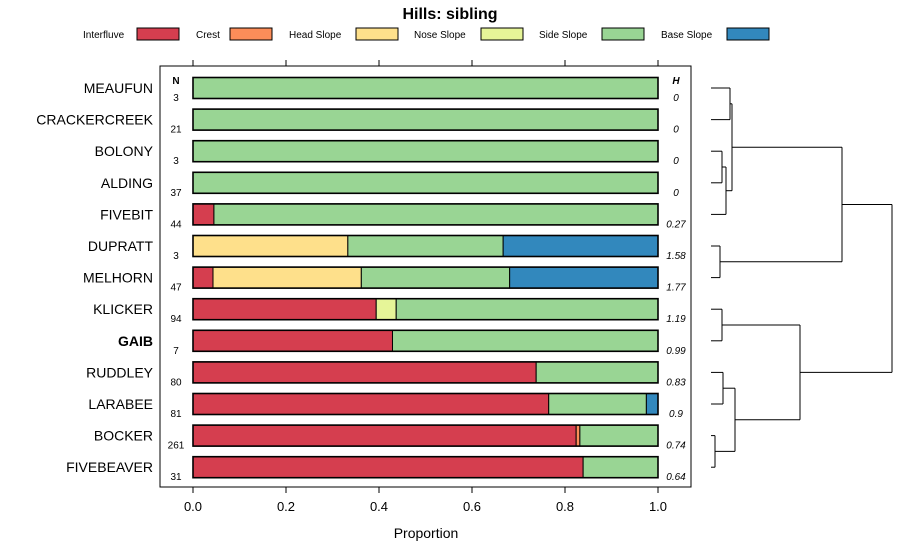  I want to click on x-axis-label: Proportion, so click(426, 533).